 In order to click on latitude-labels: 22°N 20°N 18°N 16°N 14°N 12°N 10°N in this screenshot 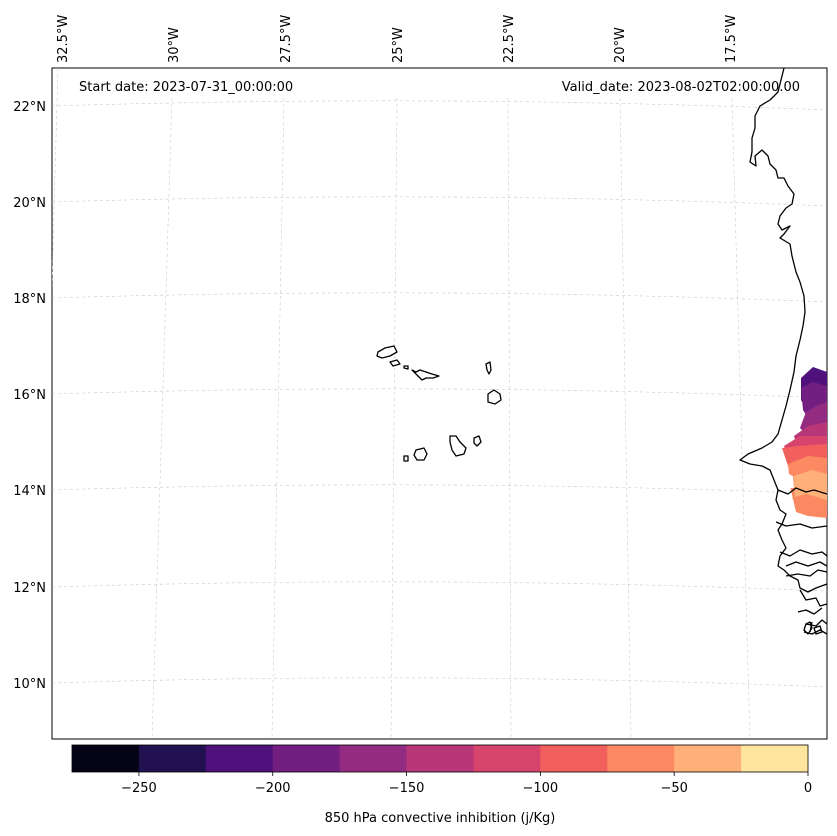, I will do `click(29, 396)`.